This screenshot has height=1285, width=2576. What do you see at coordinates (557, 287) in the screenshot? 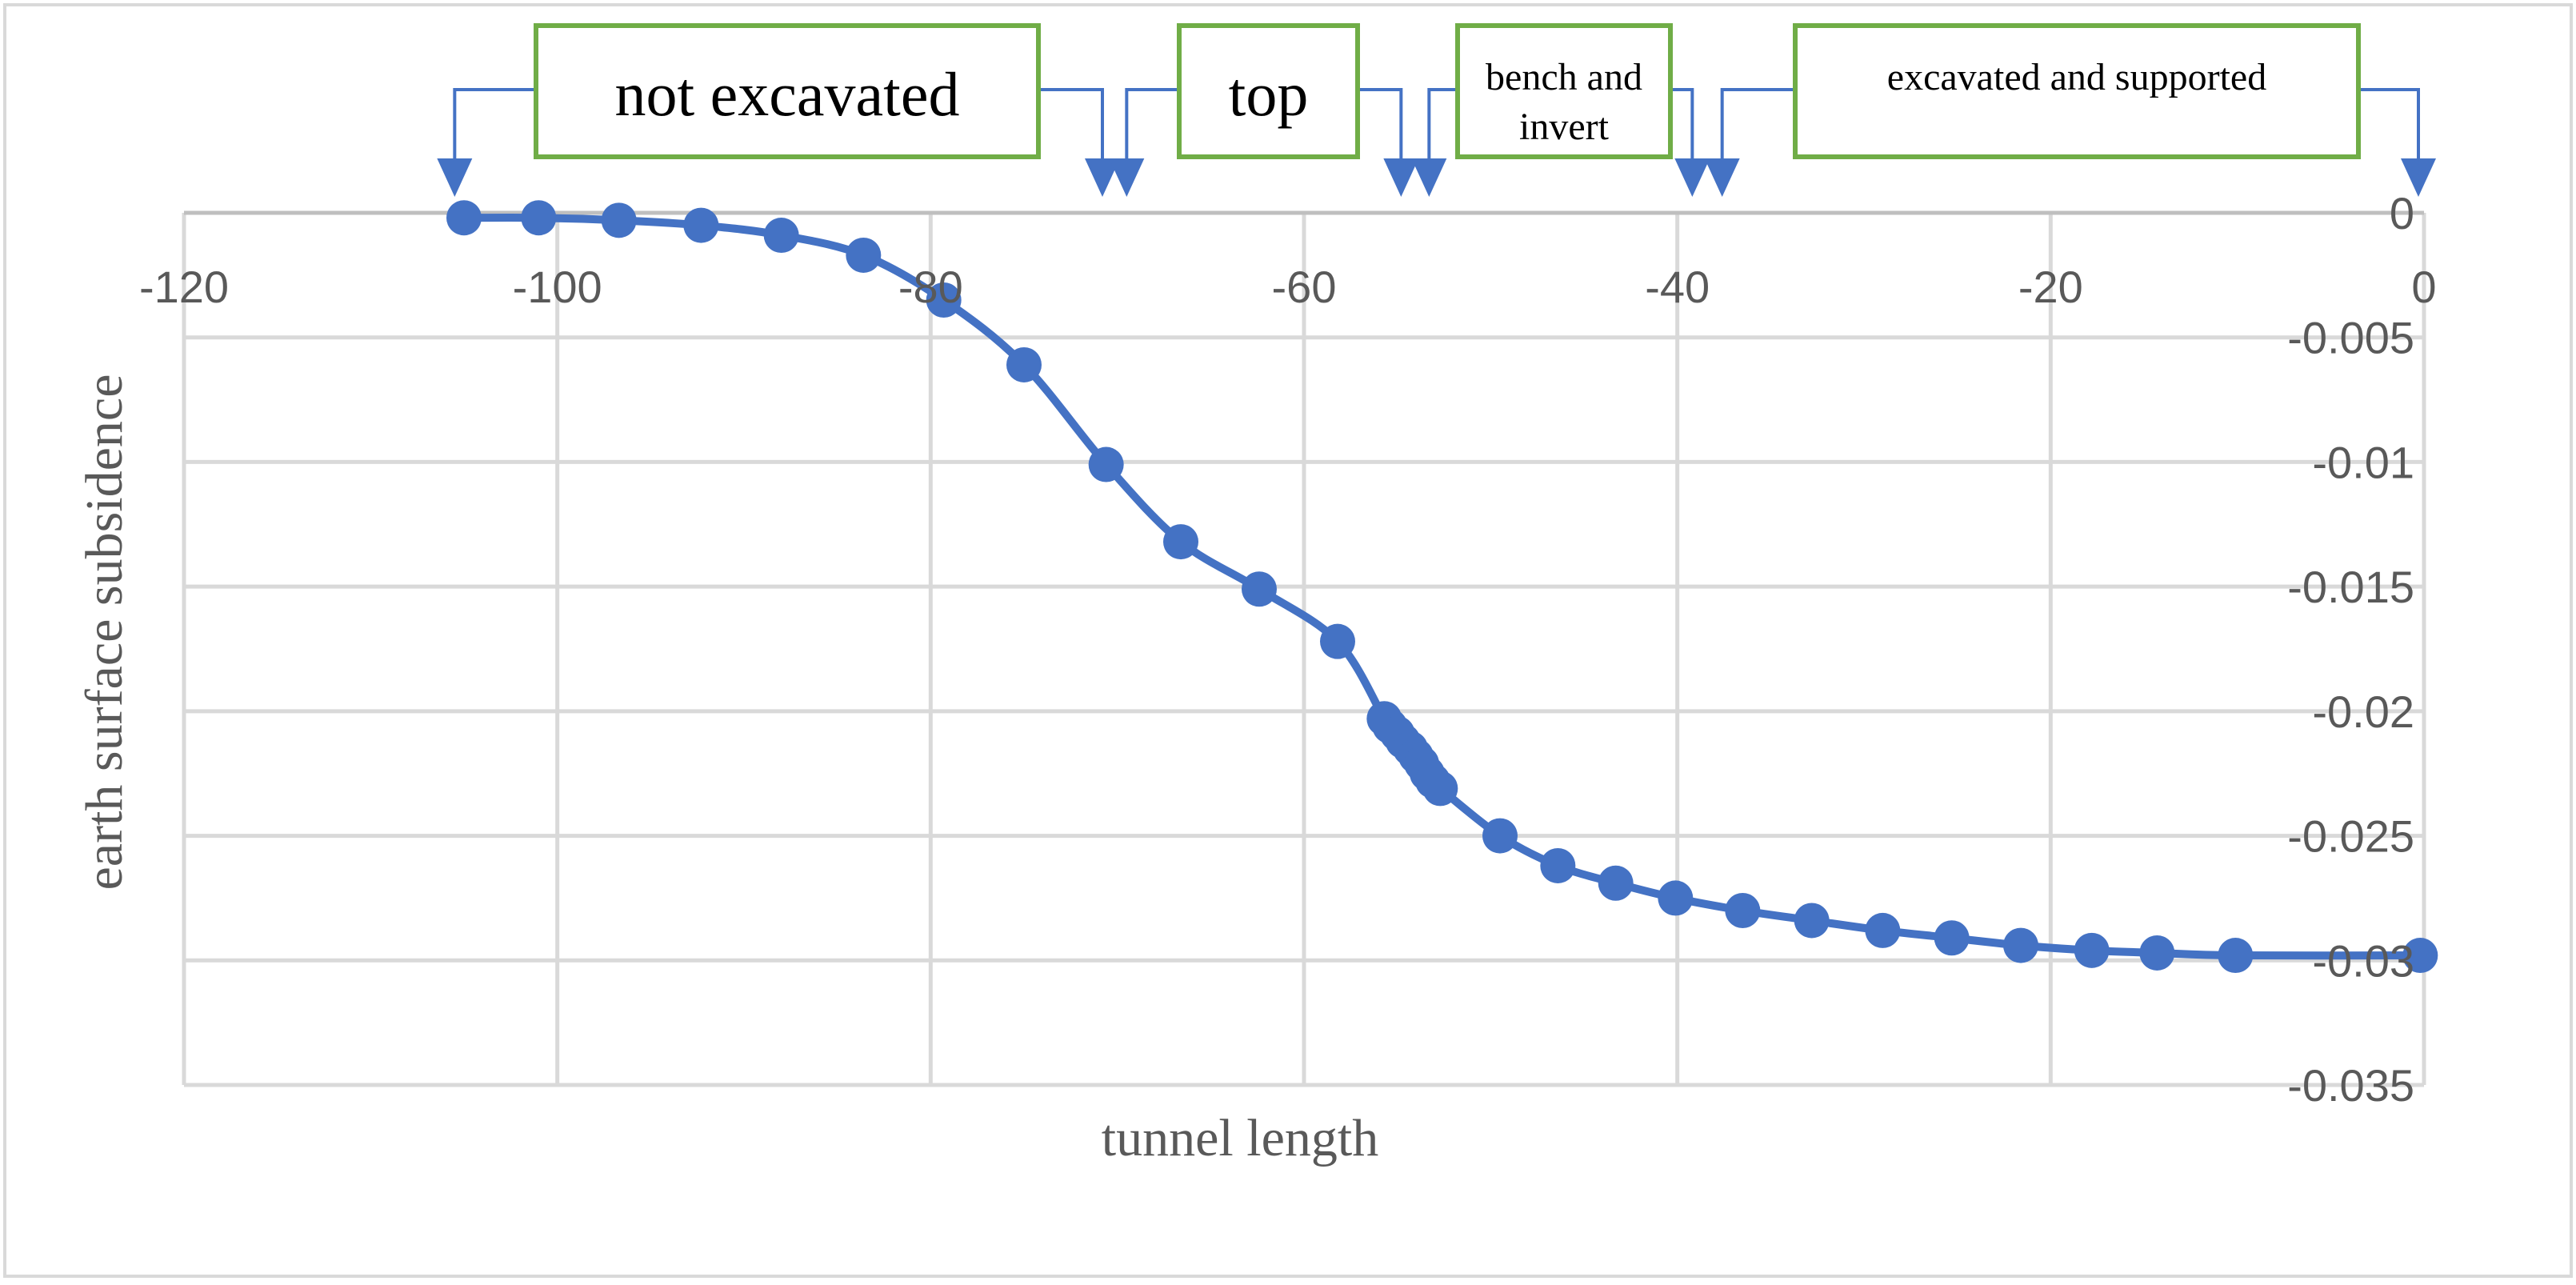
I see `x-tick-label: -100` at bounding box center [557, 287].